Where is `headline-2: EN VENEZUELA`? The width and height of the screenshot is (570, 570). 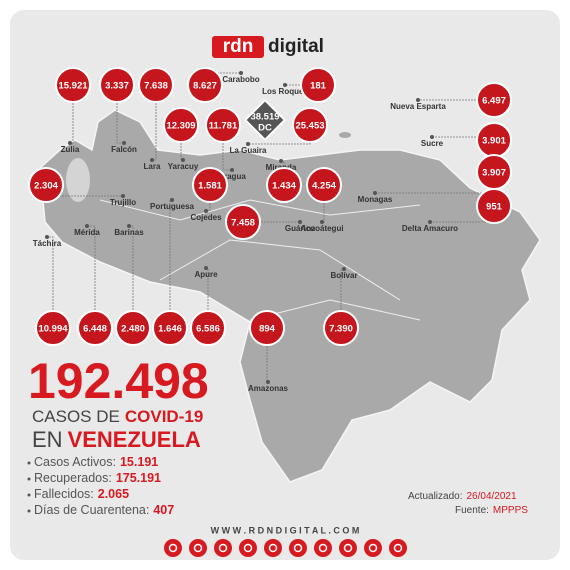
headline-2: EN VENEZUELA is located at coordinates (116, 439).